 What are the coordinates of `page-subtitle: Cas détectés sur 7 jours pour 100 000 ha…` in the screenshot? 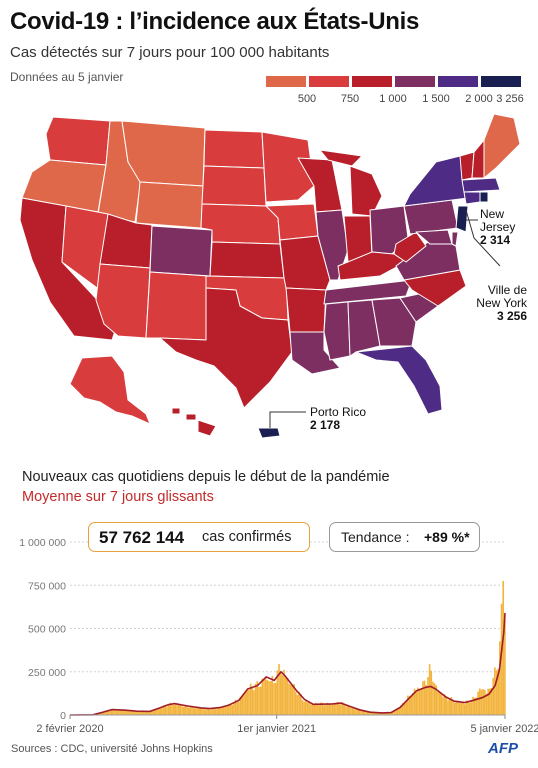 It's located at (170, 52).